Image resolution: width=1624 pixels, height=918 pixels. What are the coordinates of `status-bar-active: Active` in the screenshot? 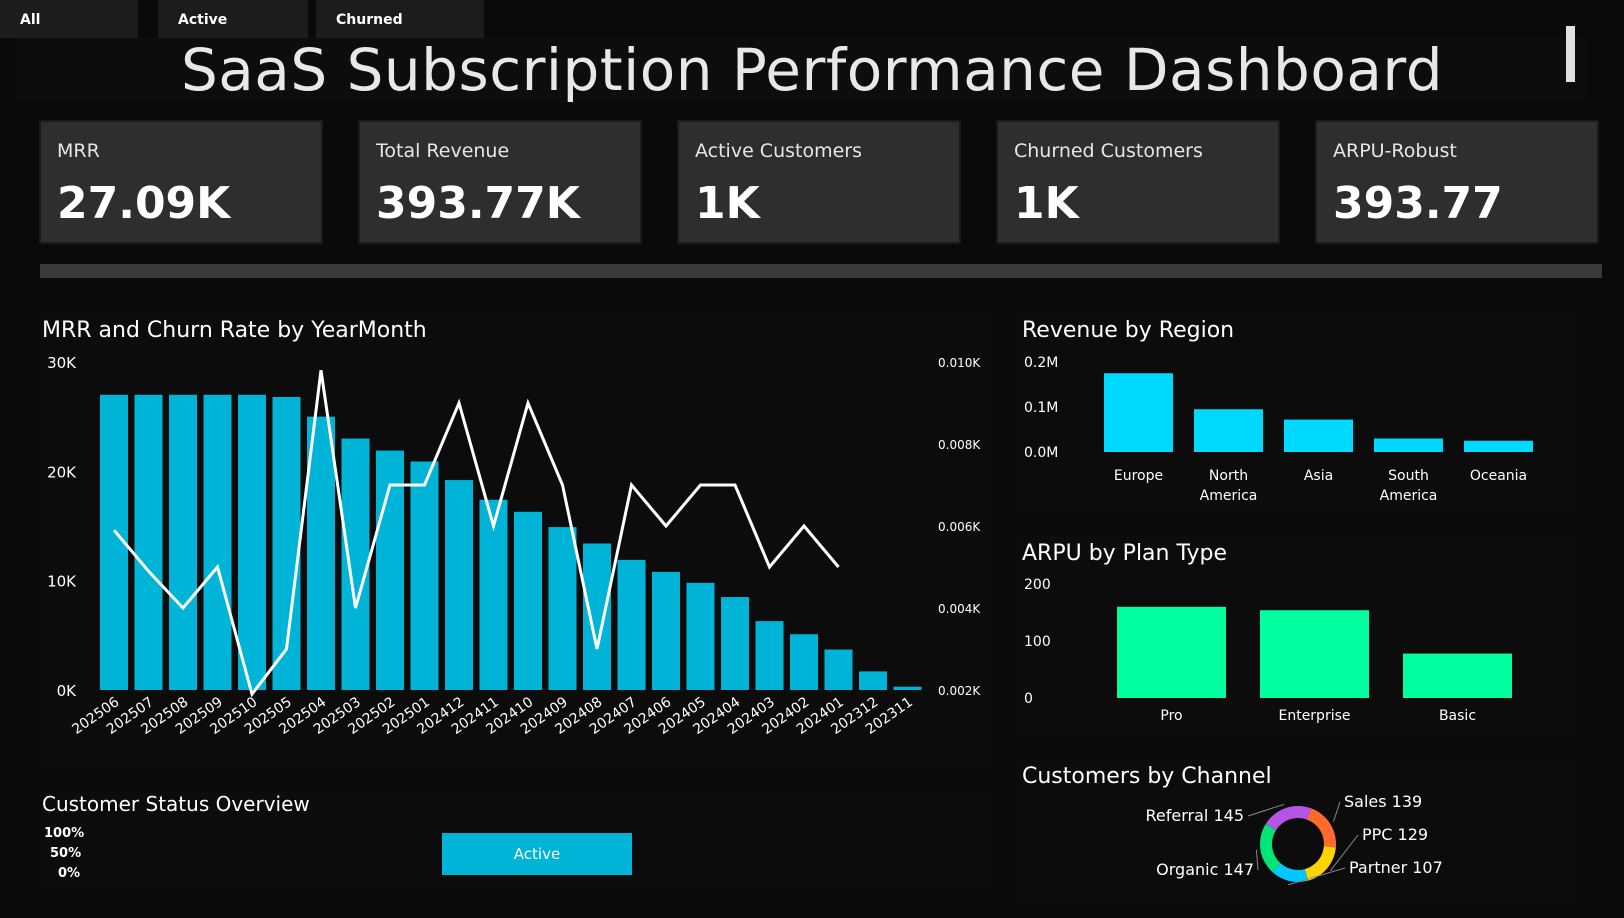 It's located at (537, 854).